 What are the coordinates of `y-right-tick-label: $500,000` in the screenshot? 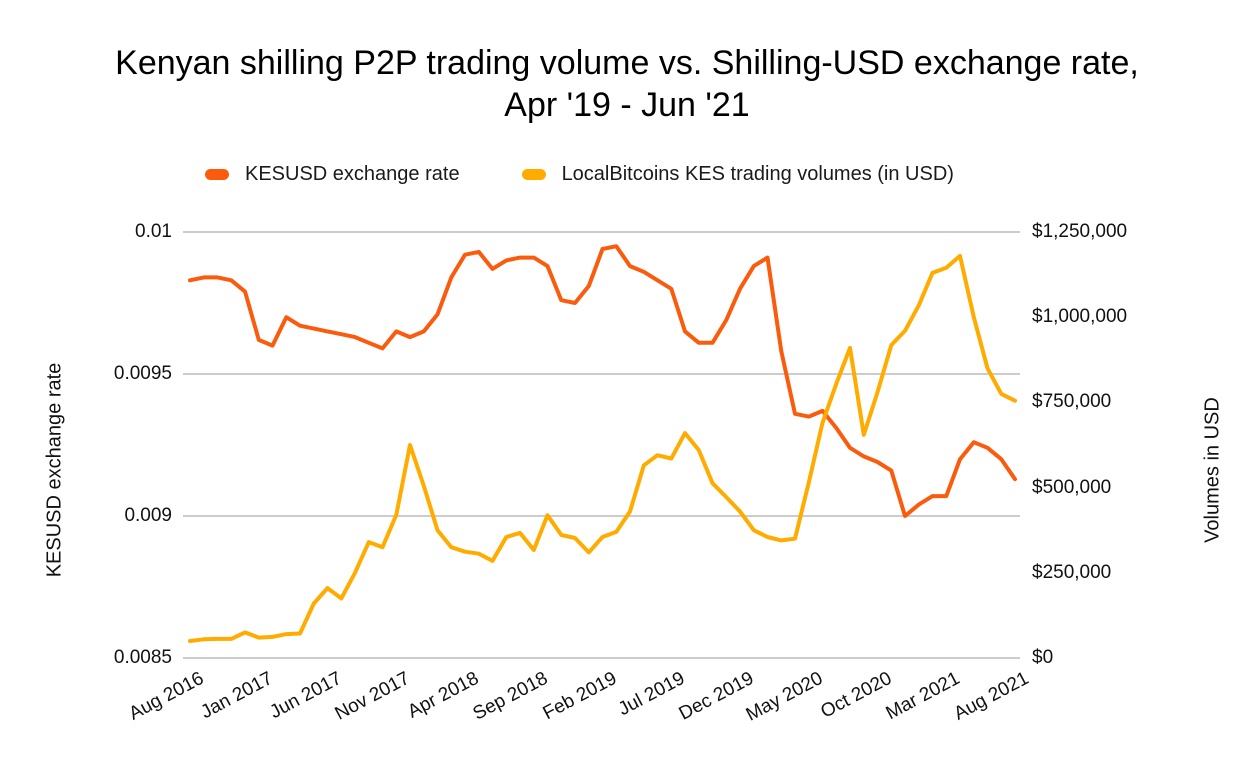 It's located at (1072, 487).